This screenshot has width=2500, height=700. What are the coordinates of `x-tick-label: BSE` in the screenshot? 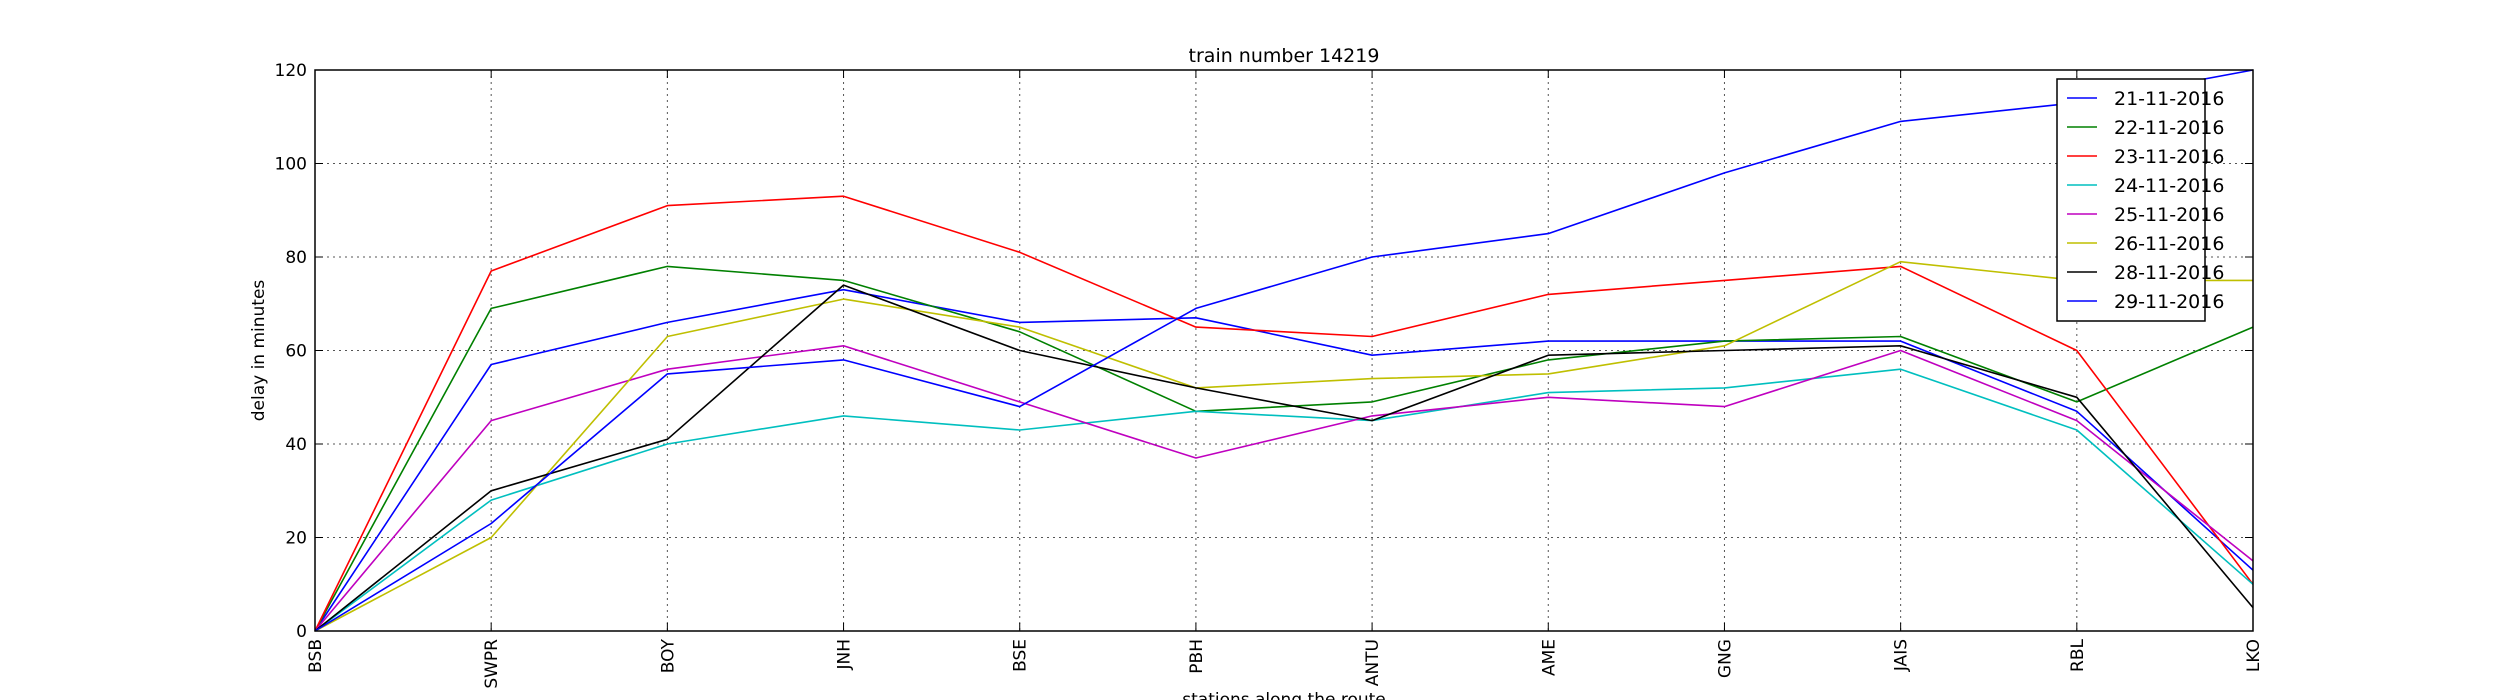 It's located at (1021, 655).